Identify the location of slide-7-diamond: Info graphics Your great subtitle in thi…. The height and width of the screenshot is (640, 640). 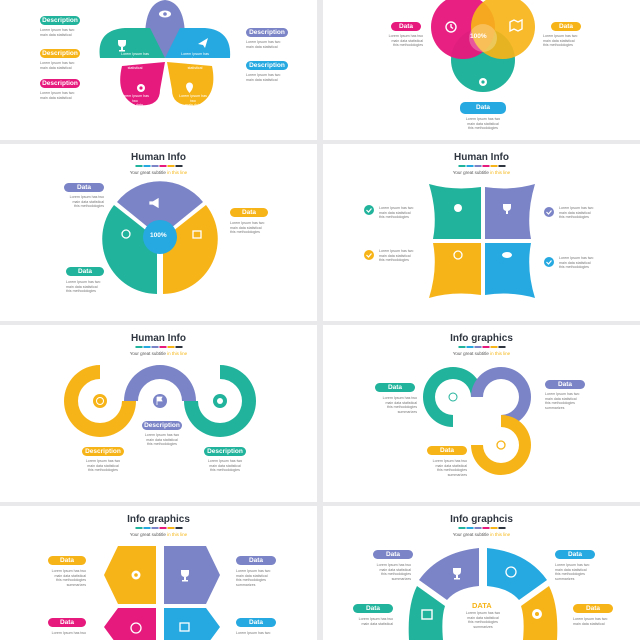
(158, 573).